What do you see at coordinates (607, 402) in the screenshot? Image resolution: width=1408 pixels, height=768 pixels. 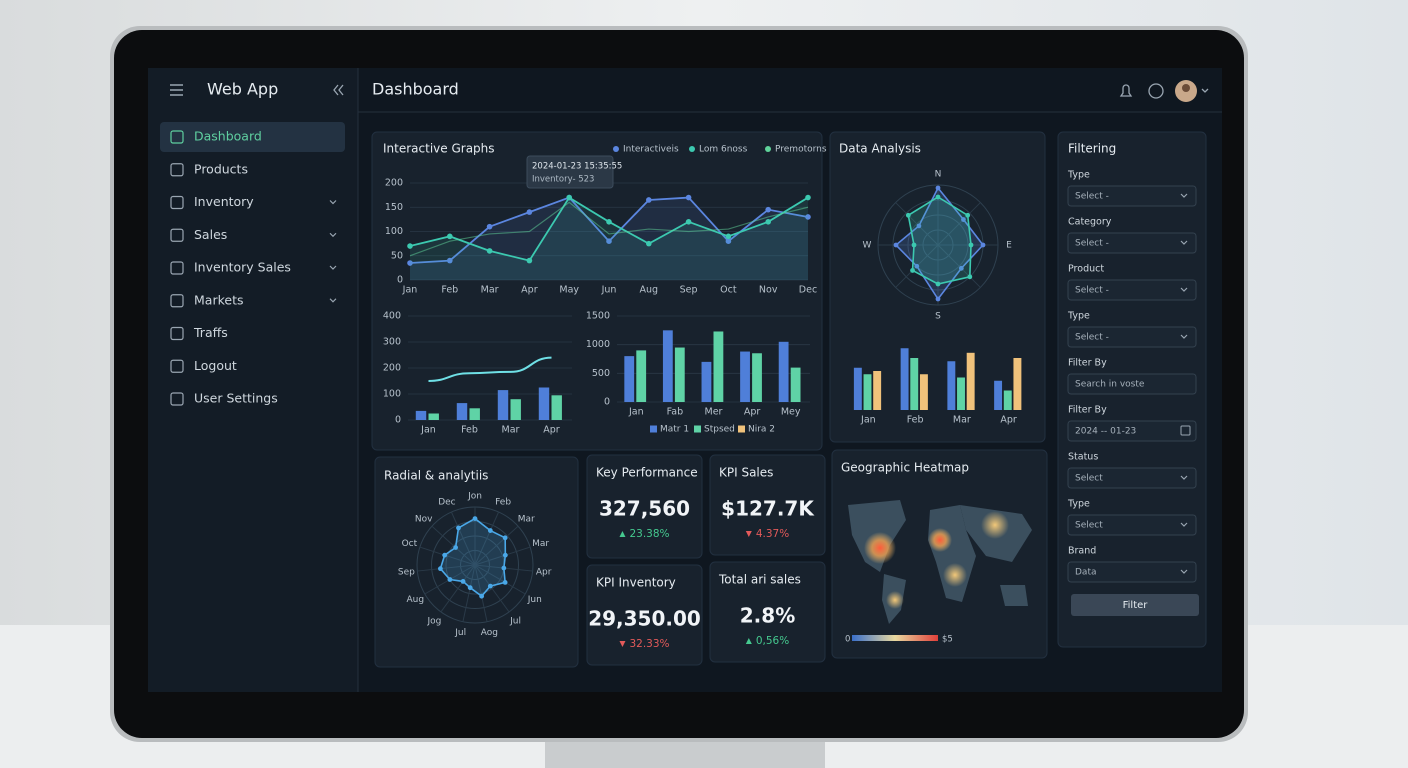 I see `y-tick-label: 0` at bounding box center [607, 402].